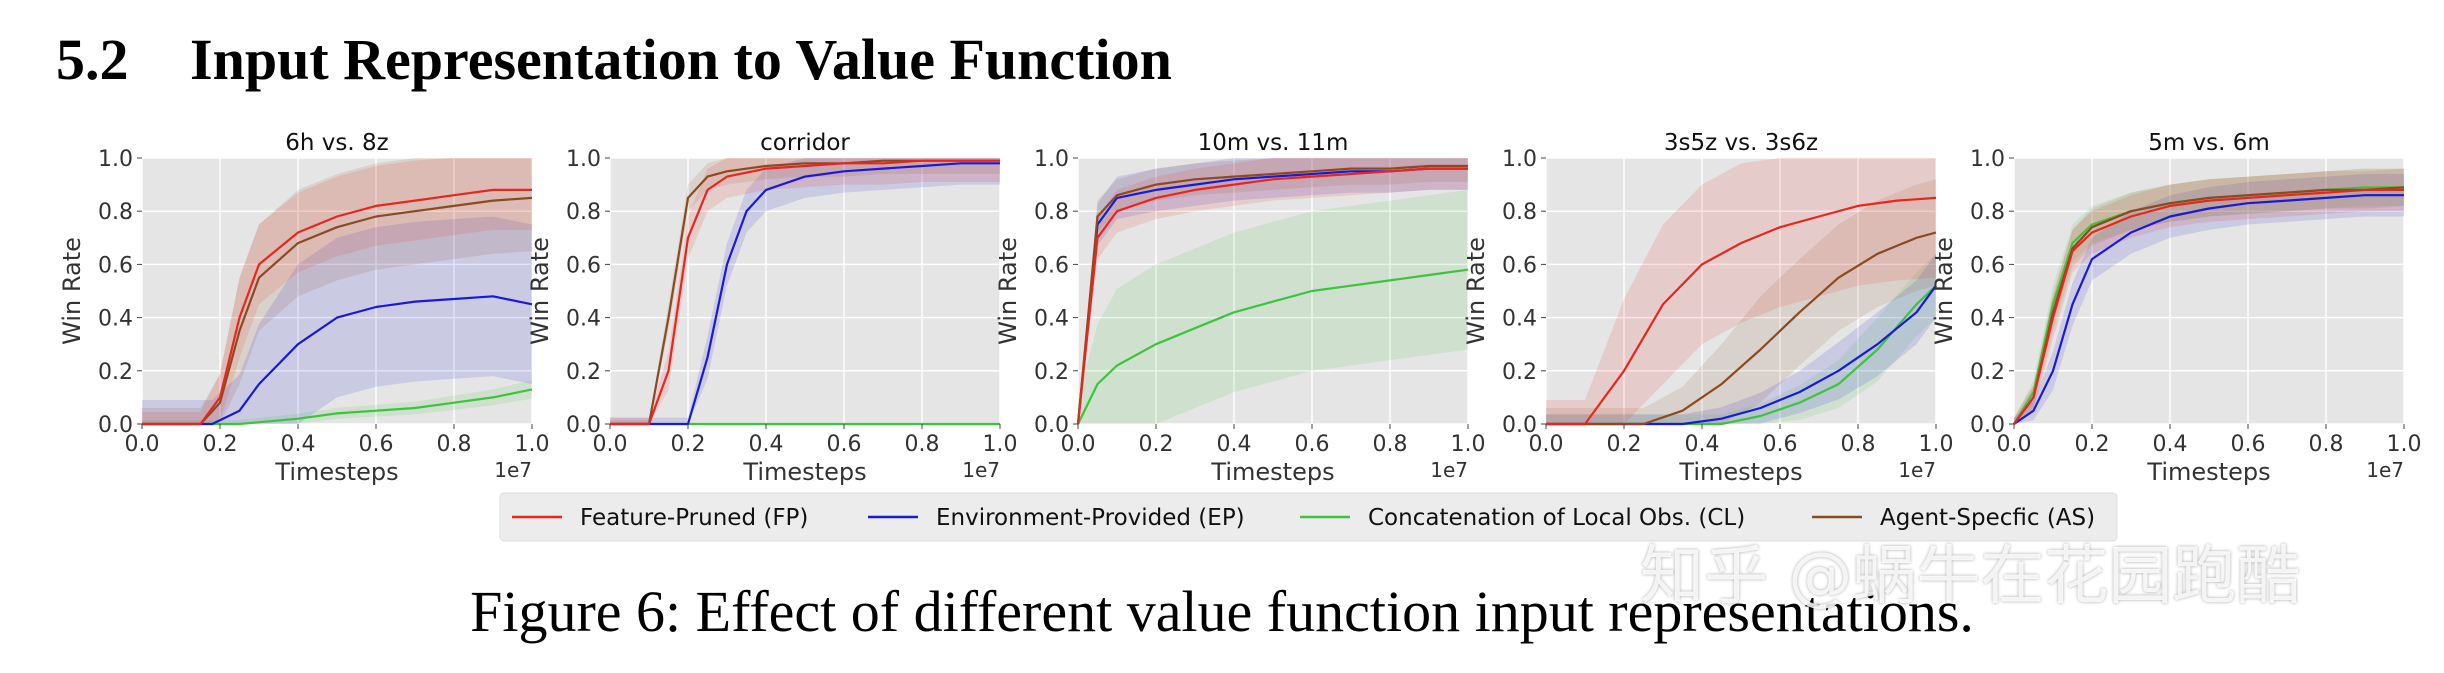 The image size is (2444, 673). Describe the element at coordinates (92, 59) in the screenshot. I see `section-number: 5.2` at that location.